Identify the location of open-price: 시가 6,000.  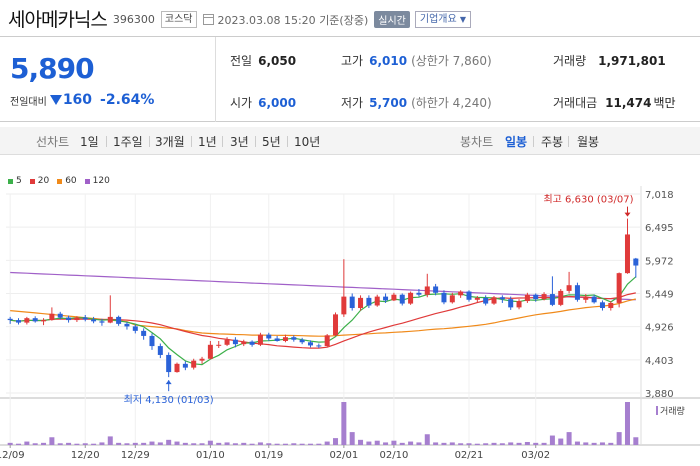
(263, 103).